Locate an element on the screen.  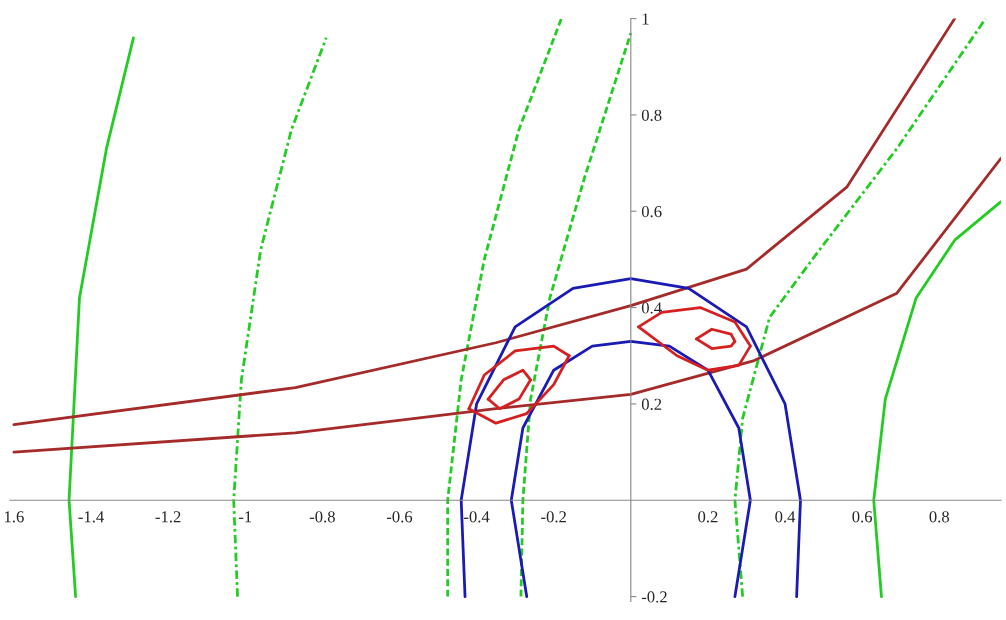
x-tick-label: 0.2 is located at coordinates (708, 517).